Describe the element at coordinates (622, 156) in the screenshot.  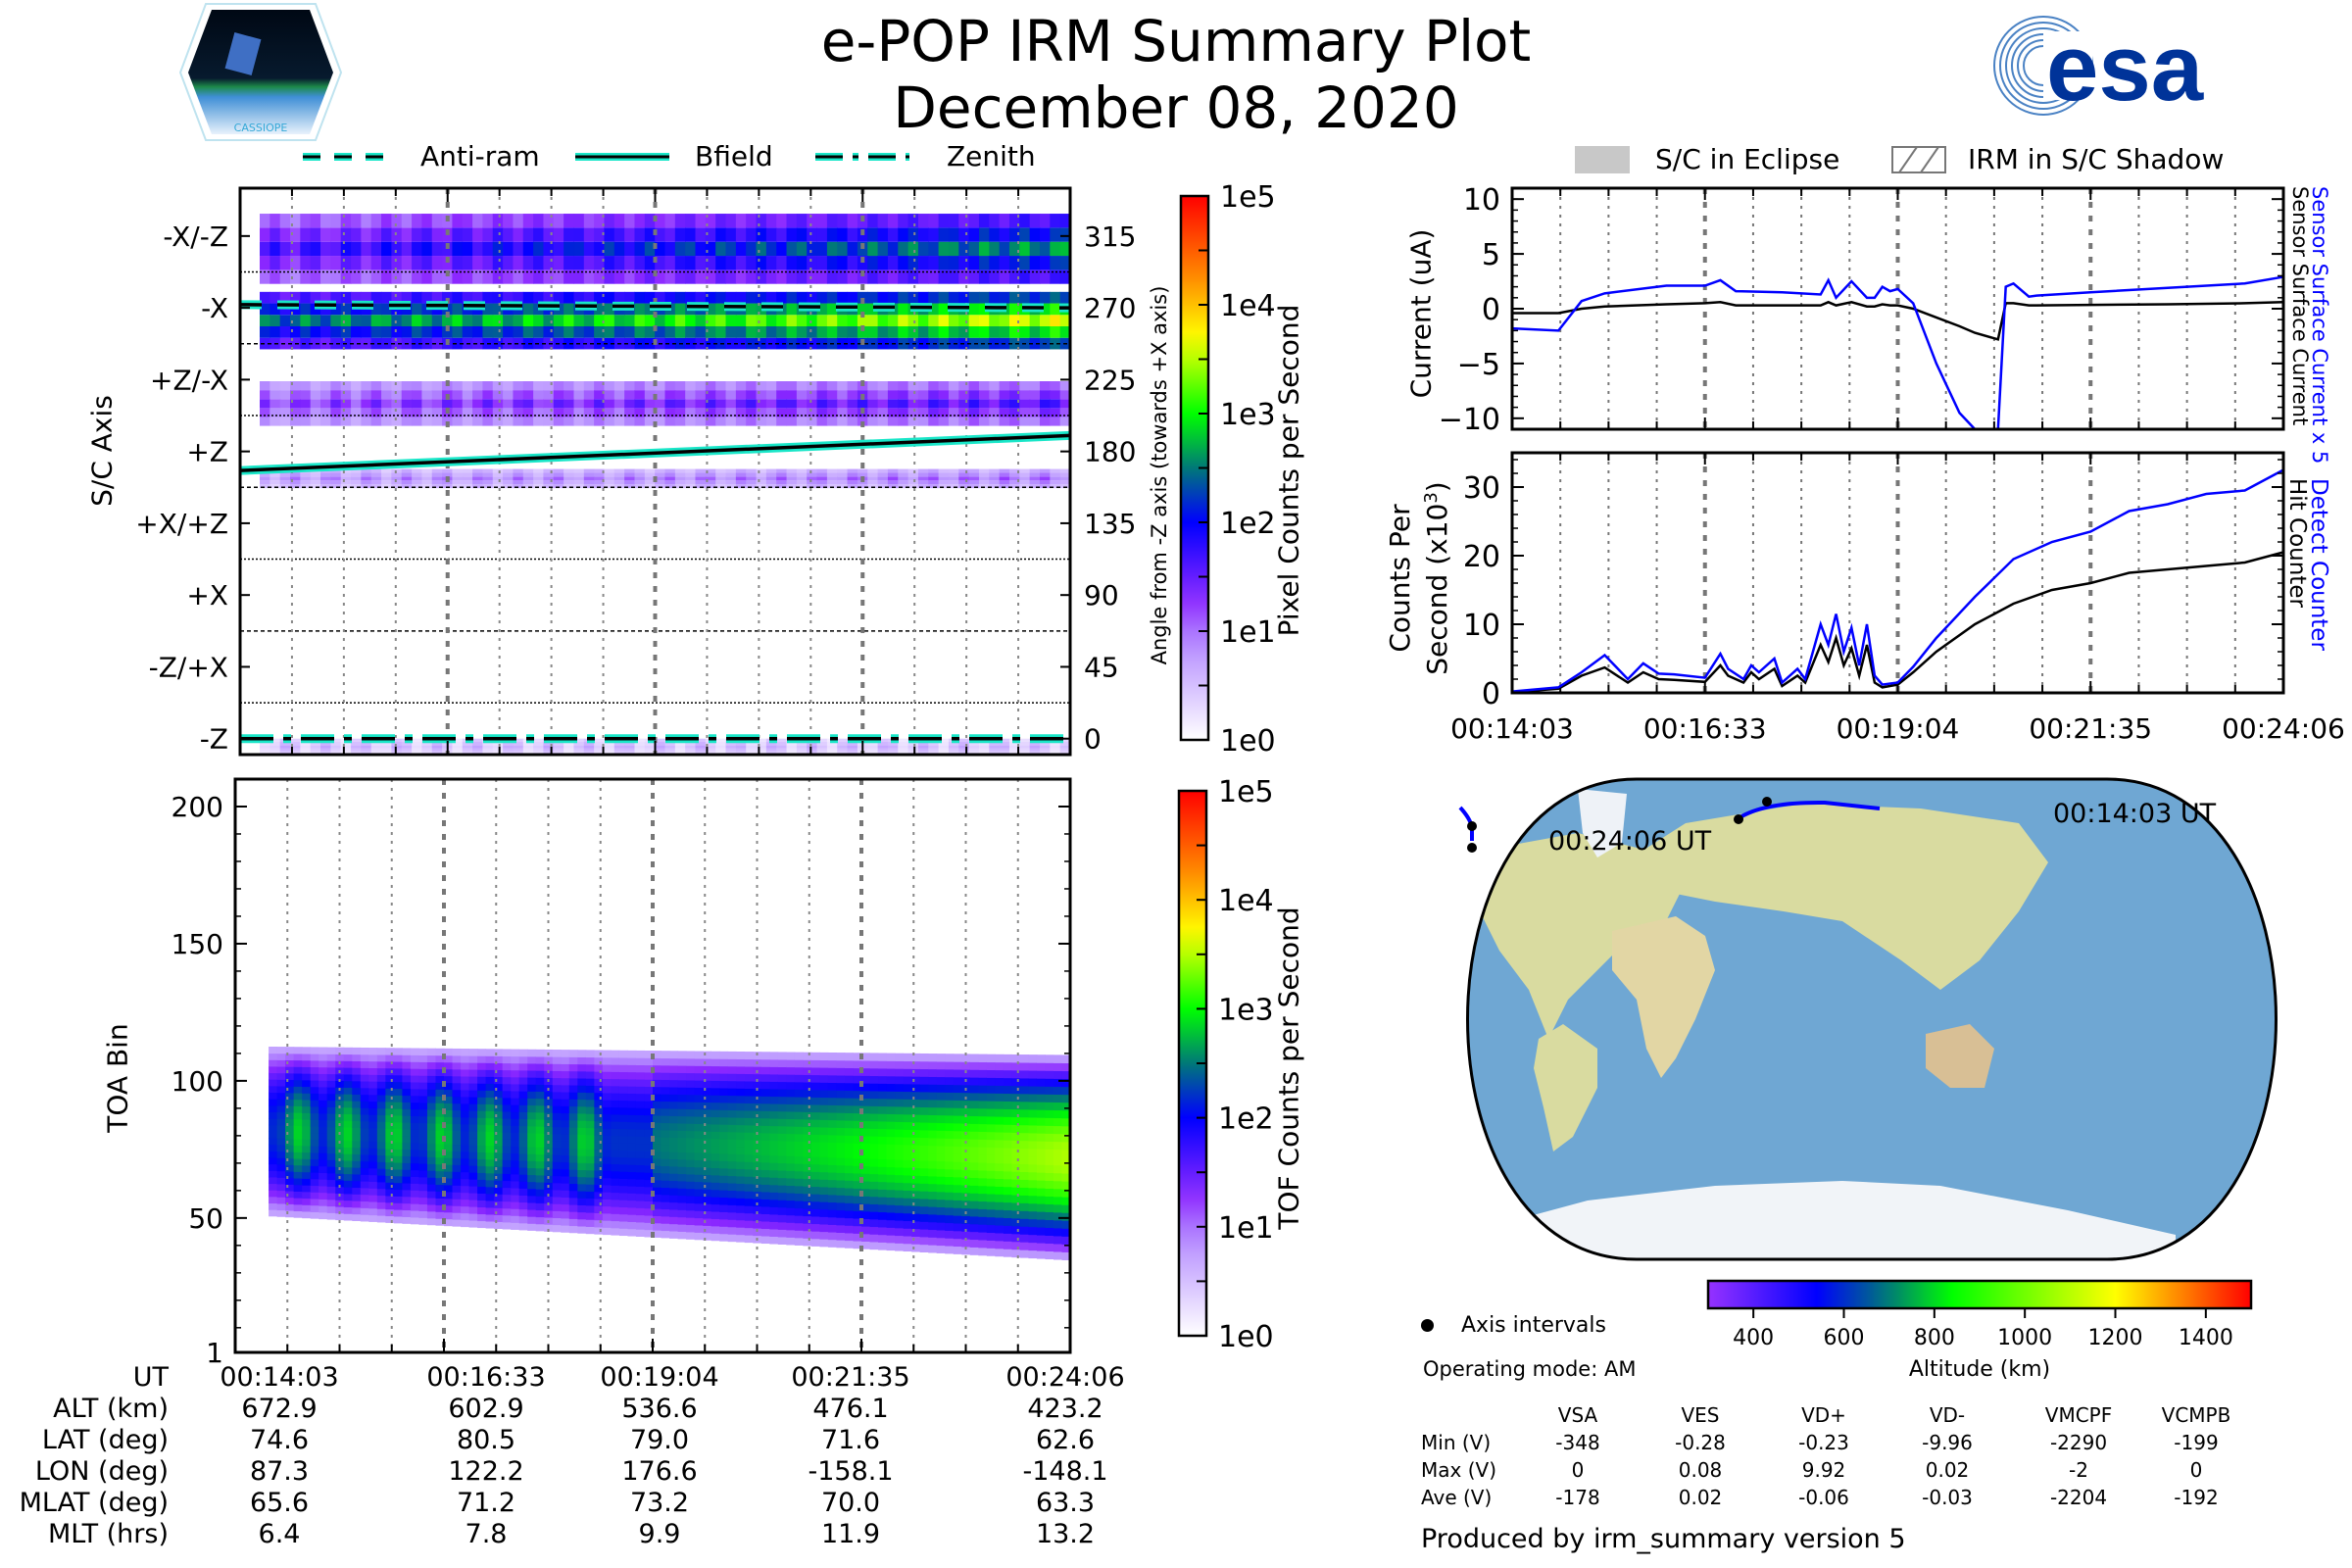
I see `solid-line-icon` at that location.